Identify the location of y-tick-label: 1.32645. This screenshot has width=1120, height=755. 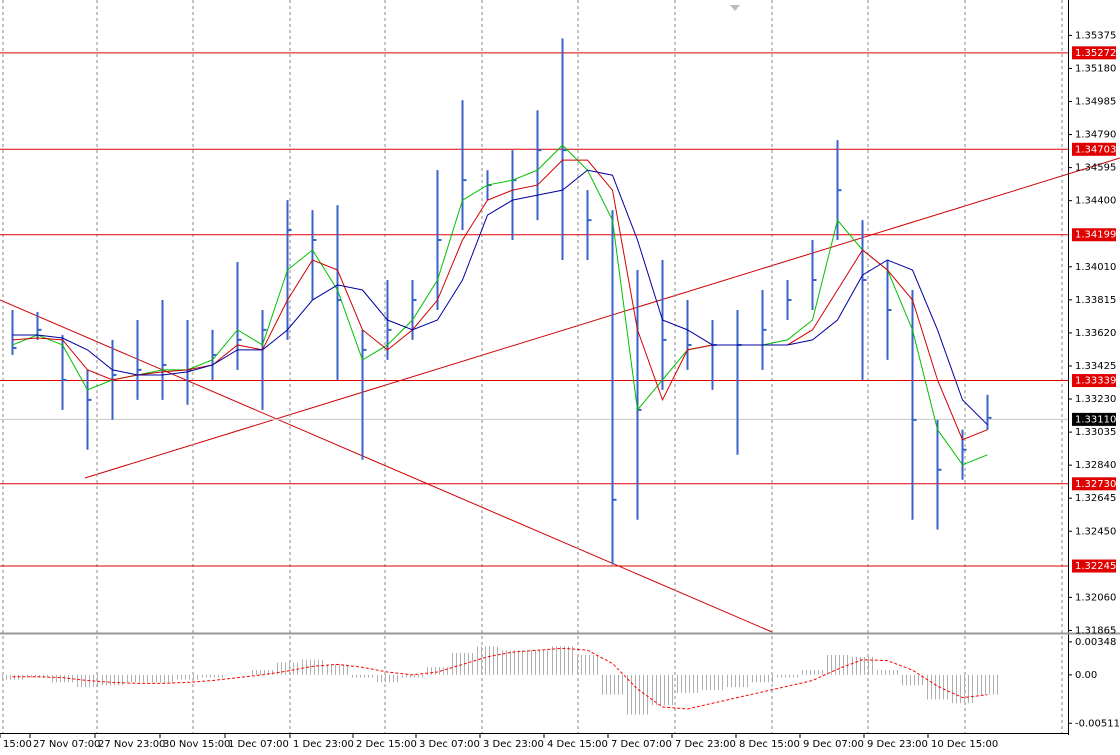
(1095, 498).